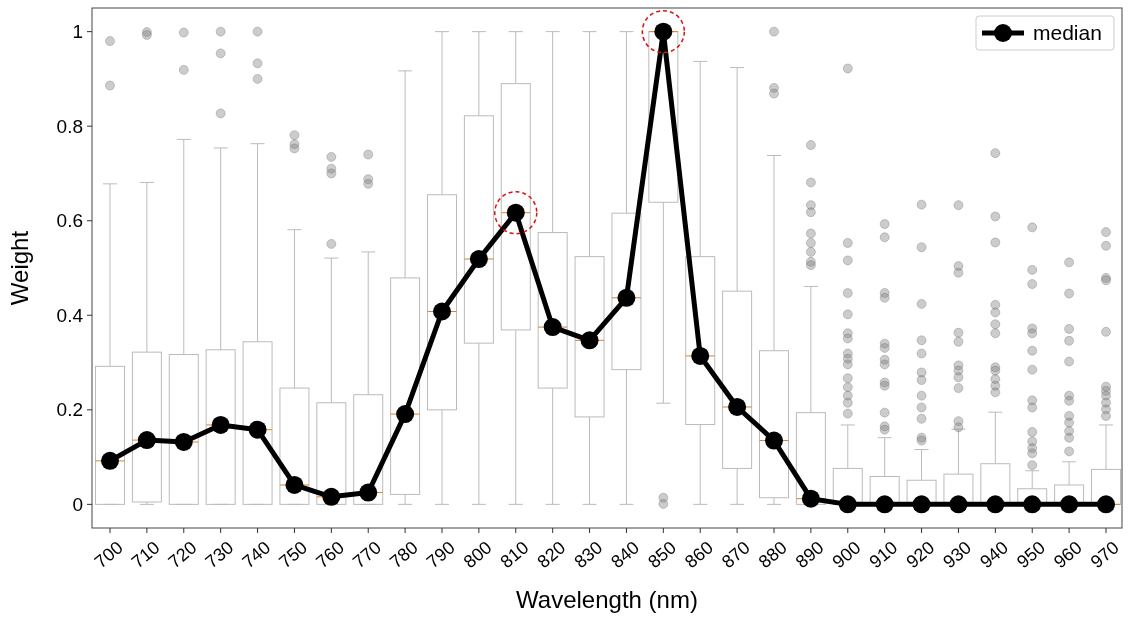 This screenshot has width=1134, height=617. I want to click on y-tick-label: 0, so click(77, 505).